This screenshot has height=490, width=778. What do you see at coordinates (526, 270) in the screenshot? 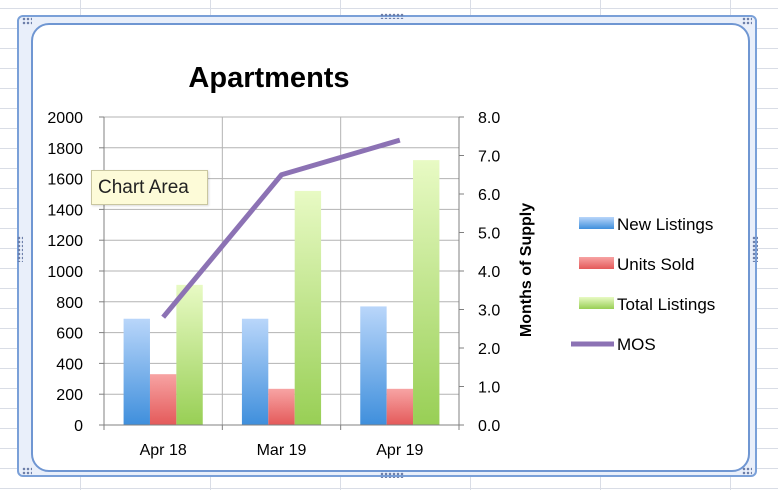
I see `y2-axis-label: Months of Supply` at bounding box center [526, 270].